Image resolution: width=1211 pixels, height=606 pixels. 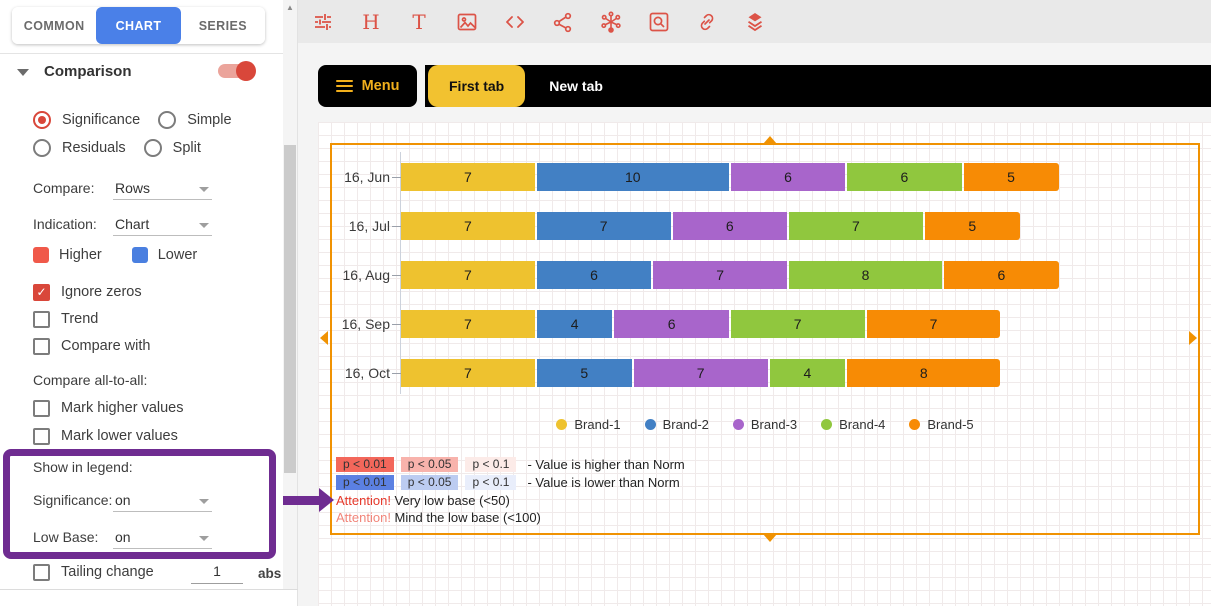 What do you see at coordinates (563, 22) in the screenshot?
I see `share-nodes-icon` at bounding box center [563, 22].